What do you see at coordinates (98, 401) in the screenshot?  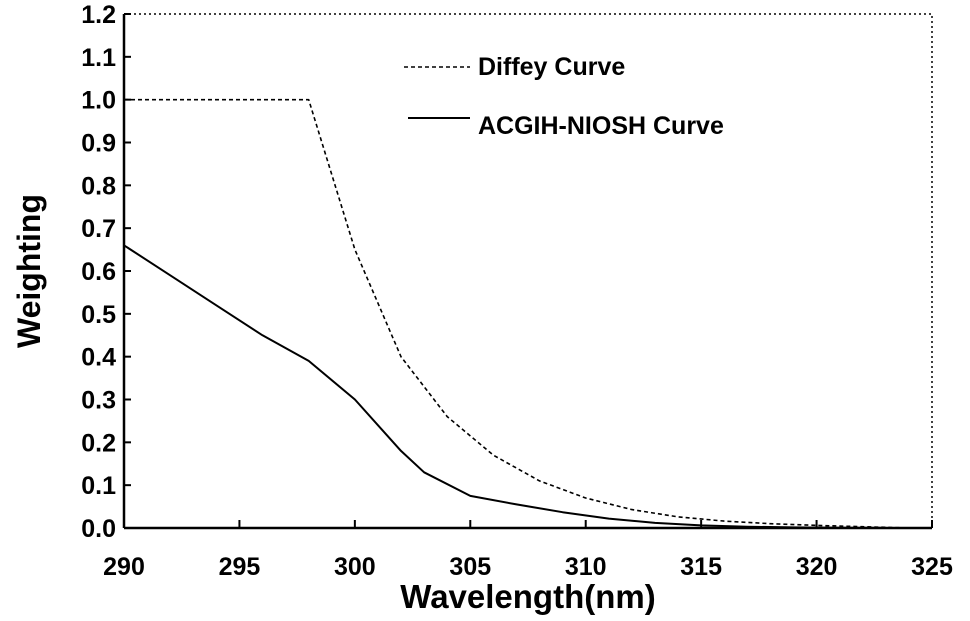 I see `y-tick-label: 0.3` at bounding box center [98, 401].